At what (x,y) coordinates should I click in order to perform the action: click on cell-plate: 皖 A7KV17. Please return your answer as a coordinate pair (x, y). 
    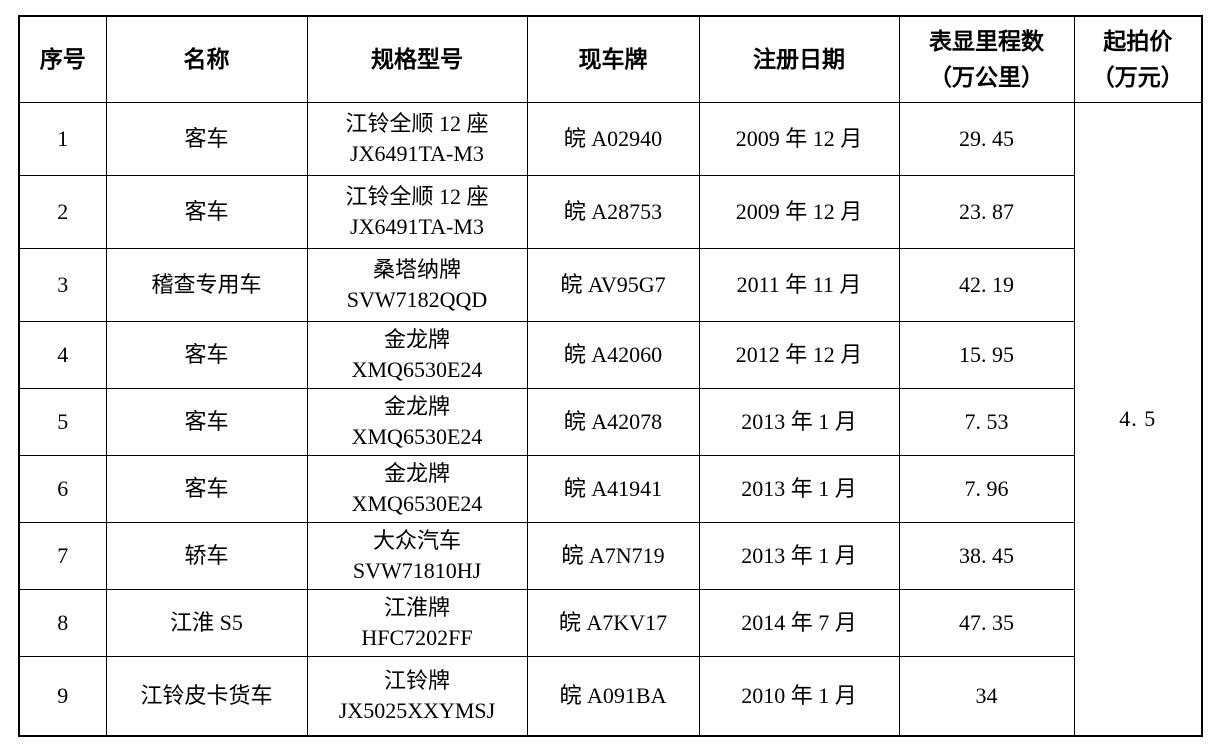
    Looking at the image, I should click on (613, 623).